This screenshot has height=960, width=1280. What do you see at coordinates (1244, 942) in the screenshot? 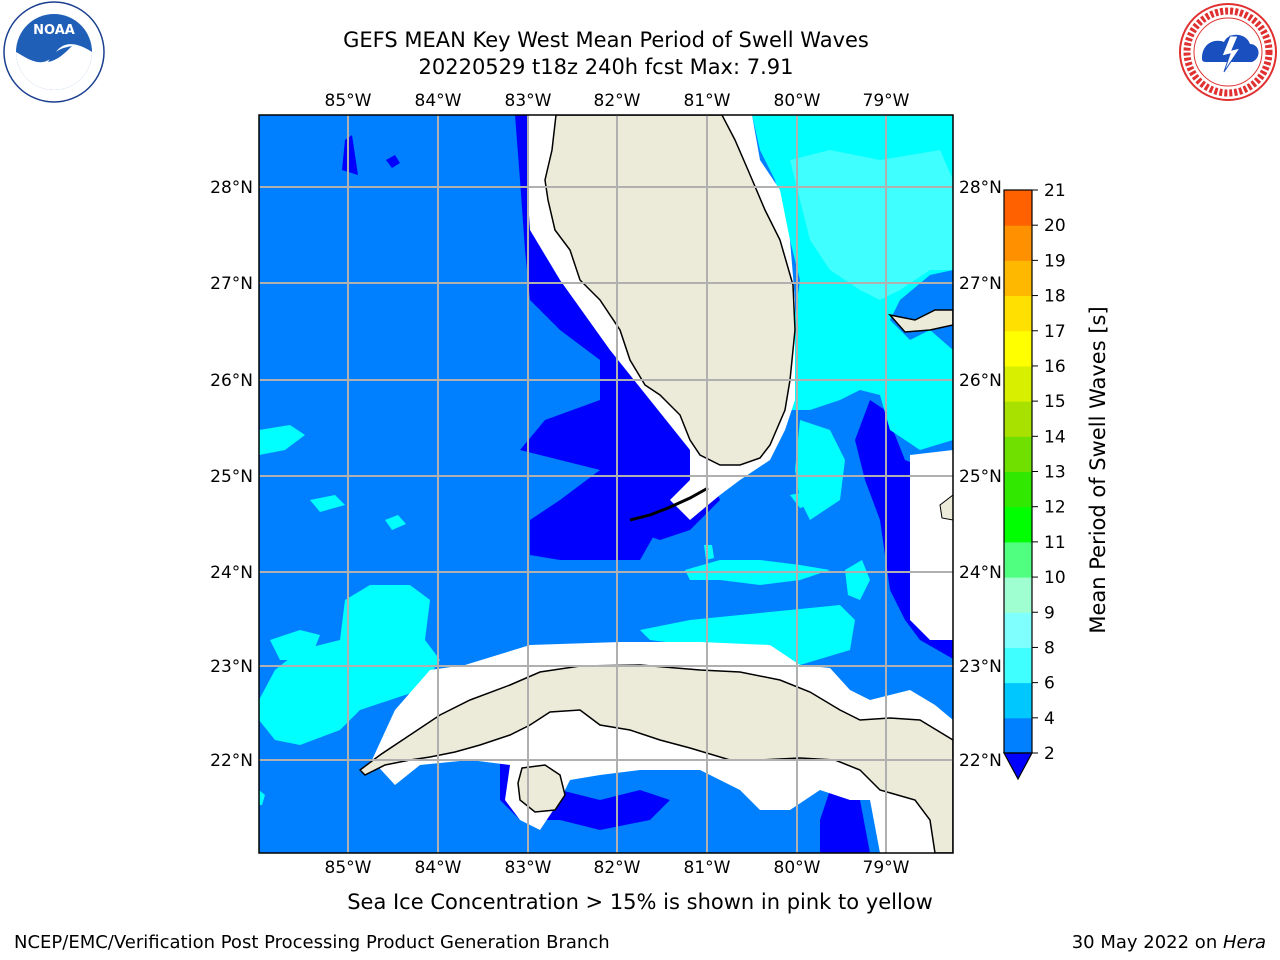
I see `date-host: Hera` at bounding box center [1244, 942].